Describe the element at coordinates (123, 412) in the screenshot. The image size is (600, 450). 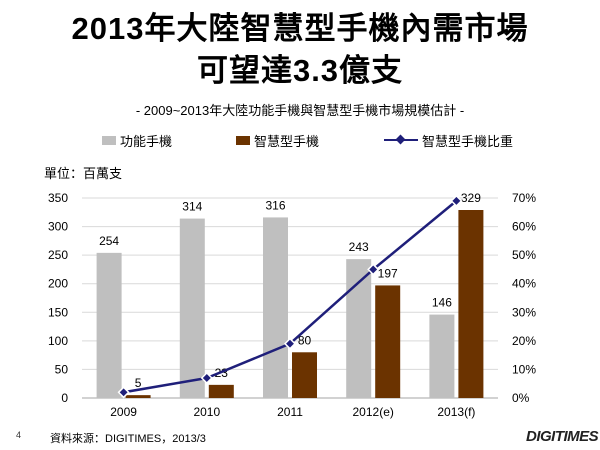
I see `x-axis-tick-label: 2009` at that location.